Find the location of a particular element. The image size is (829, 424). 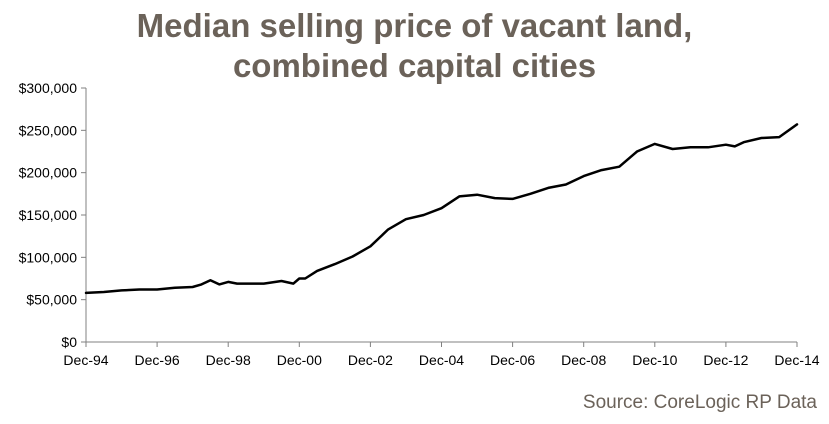

x-tick-label: Dec-06 is located at coordinates (512, 360).